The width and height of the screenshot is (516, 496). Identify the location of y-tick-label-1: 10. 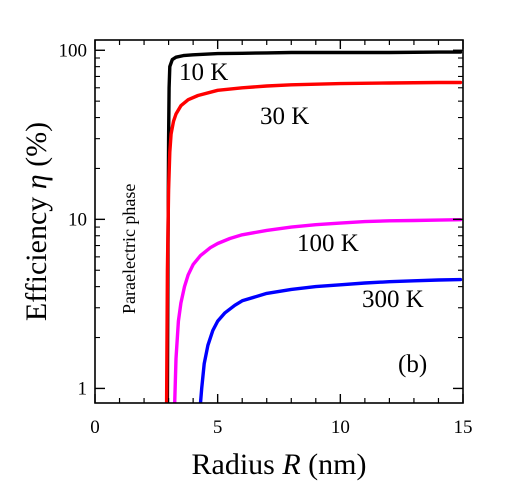
(77, 219).